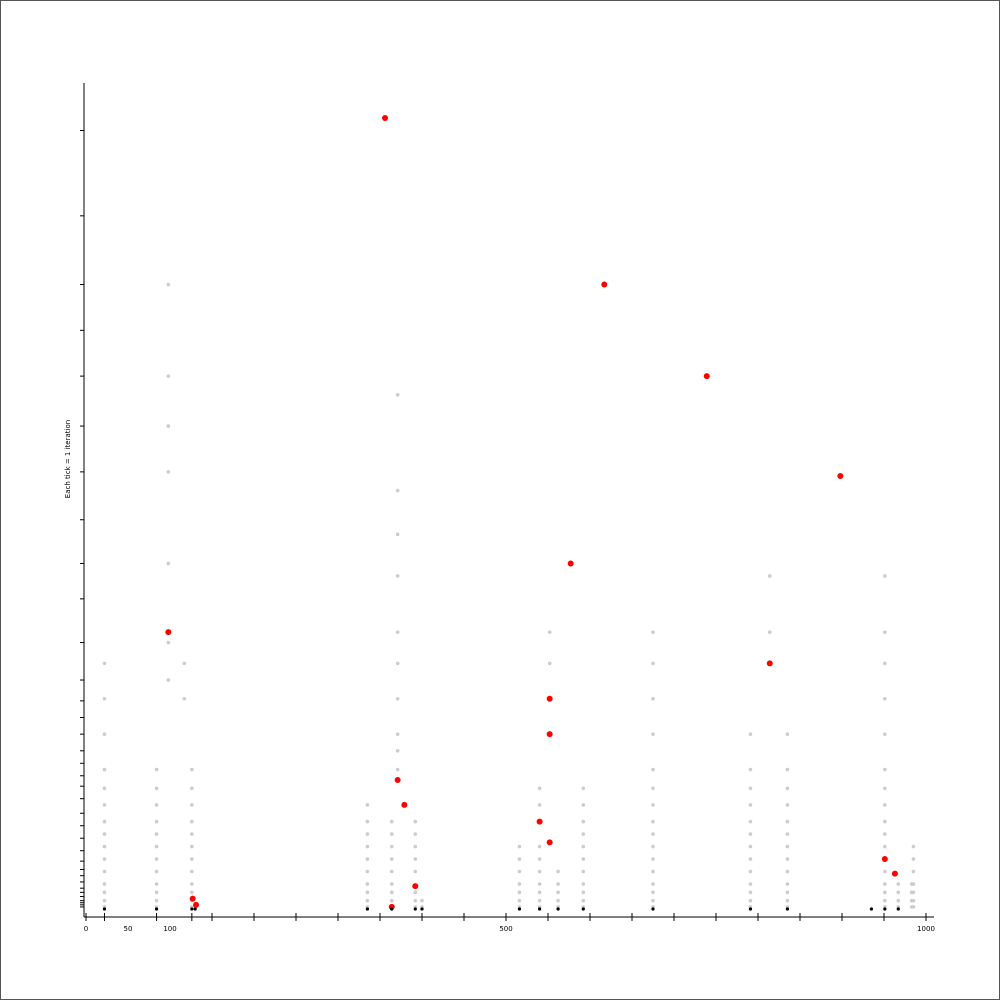  What do you see at coordinates (68, 459) in the screenshot?
I see `y-axis-label: Each tick = 1 iteration` at bounding box center [68, 459].